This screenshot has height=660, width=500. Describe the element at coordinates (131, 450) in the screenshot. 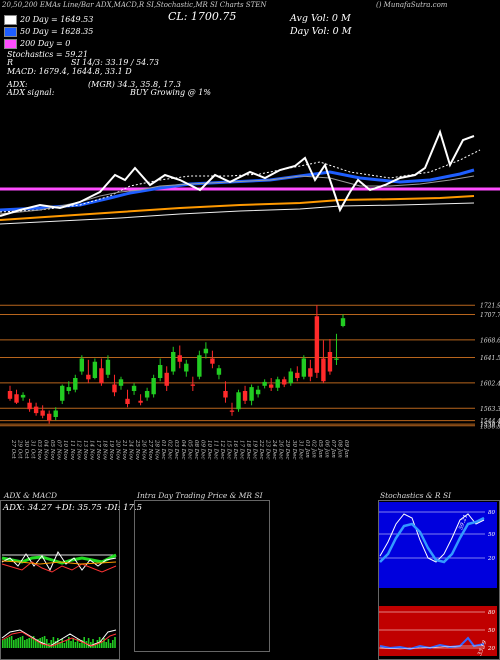

I see `x-label-18: 24 Nov` at that location.